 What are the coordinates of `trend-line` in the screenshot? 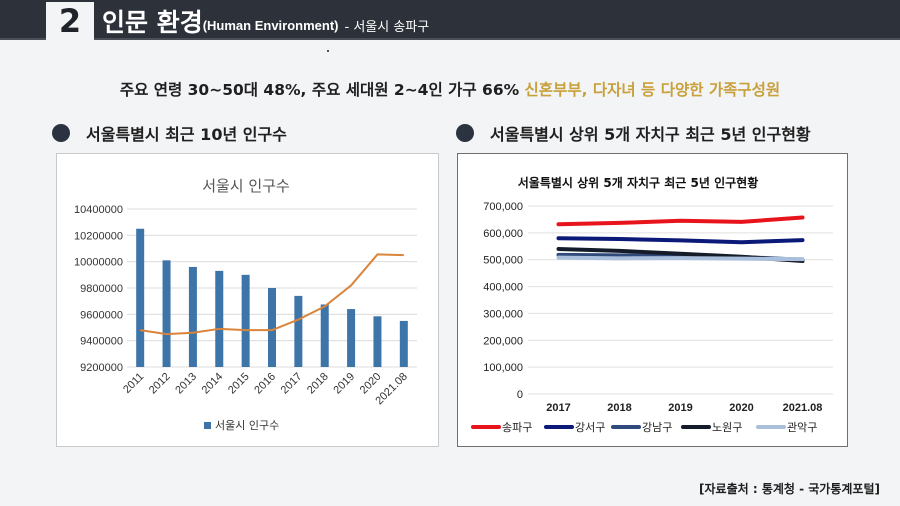 It's located at (272, 294).